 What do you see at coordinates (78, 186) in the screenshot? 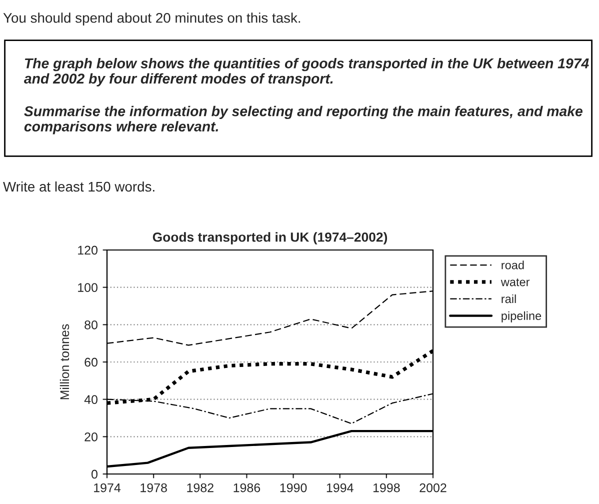
I see `text: Write at least 150 words.` at bounding box center [78, 186].